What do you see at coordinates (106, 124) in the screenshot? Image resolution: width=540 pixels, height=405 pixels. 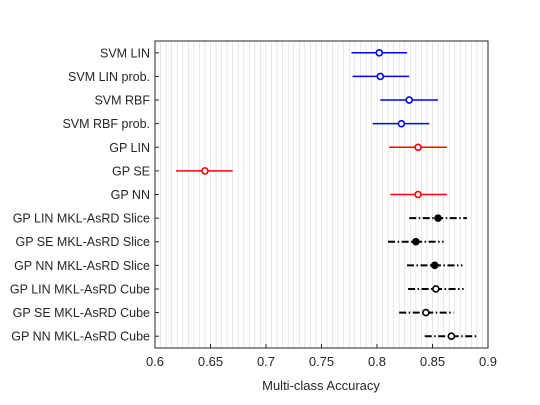 I see `category-label: SVM RBF prob.` at bounding box center [106, 124].